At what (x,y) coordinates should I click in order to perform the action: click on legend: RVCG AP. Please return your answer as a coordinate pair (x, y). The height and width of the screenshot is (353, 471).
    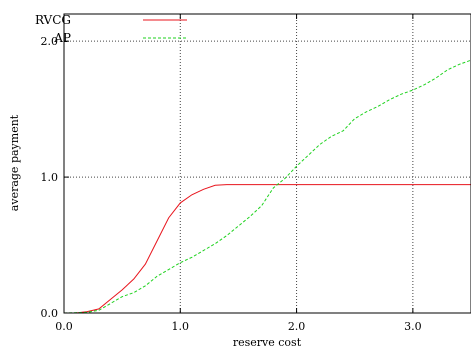
    Looking at the image, I should click on (111, 29).